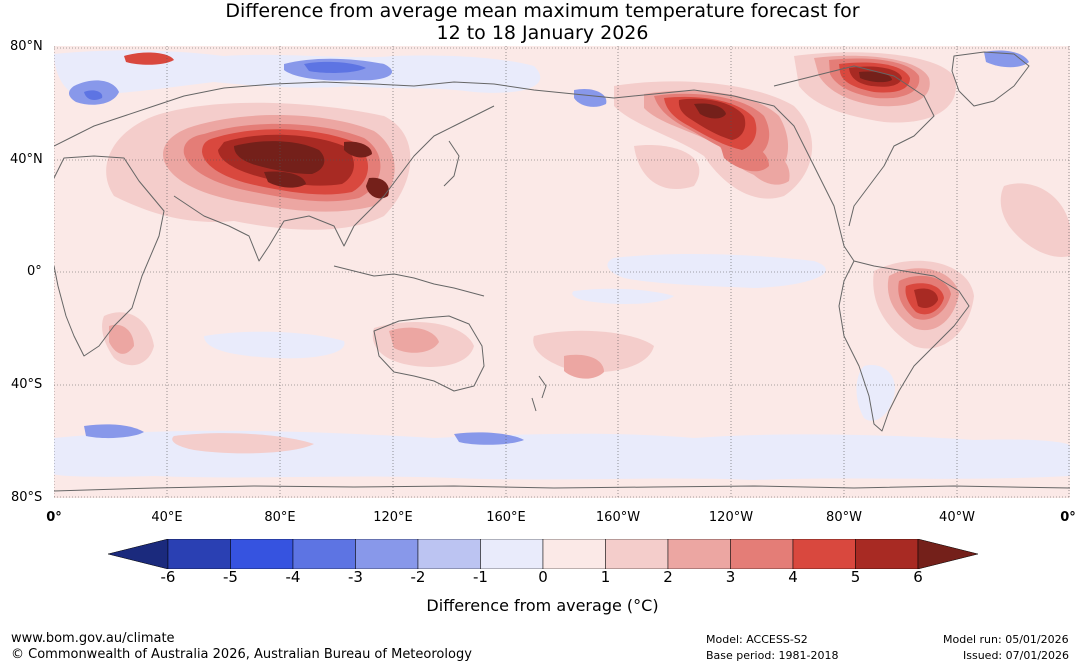 The image size is (1085, 667). Describe the element at coordinates (27, 497) in the screenshot. I see `lat-label-80s: 80°S` at that location.